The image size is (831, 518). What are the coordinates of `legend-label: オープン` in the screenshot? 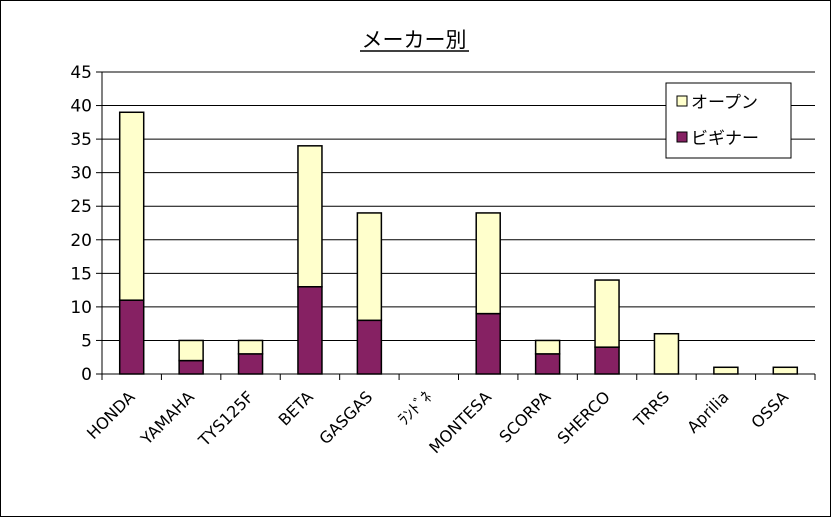 It's located at (724, 103).